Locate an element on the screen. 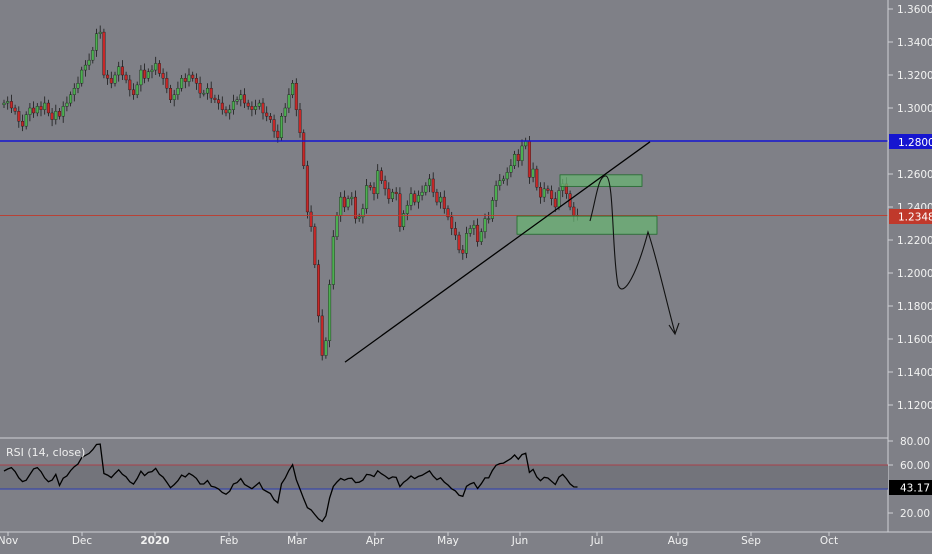  rsi-pane: RSI (14, close) is located at coordinates (444, 483).